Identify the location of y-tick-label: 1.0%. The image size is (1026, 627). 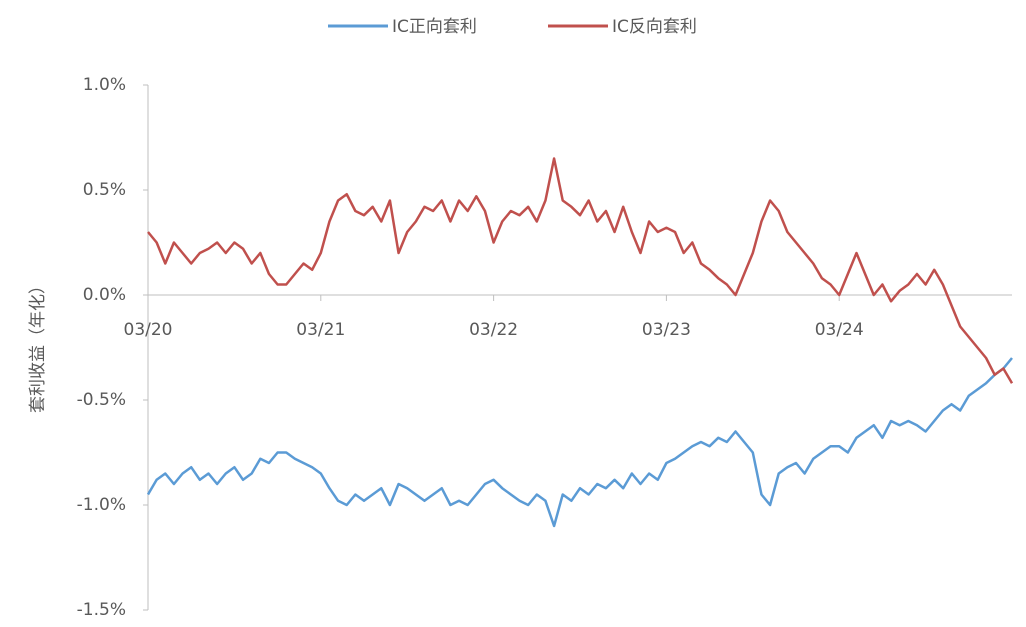
(104, 85).